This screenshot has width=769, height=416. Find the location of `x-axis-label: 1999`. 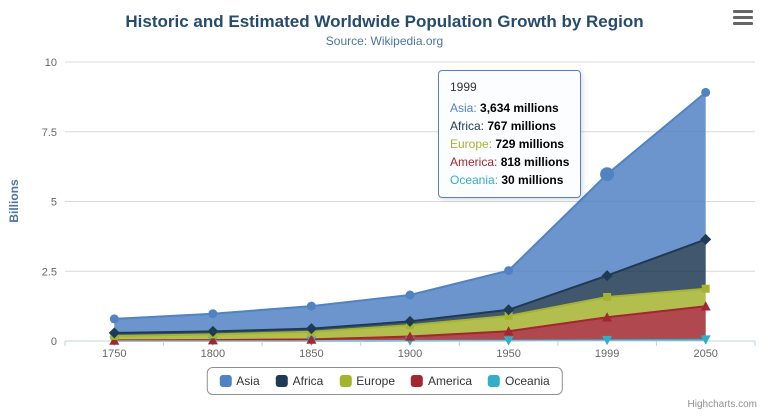

x-axis-label: 1999 is located at coordinates (607, 354).